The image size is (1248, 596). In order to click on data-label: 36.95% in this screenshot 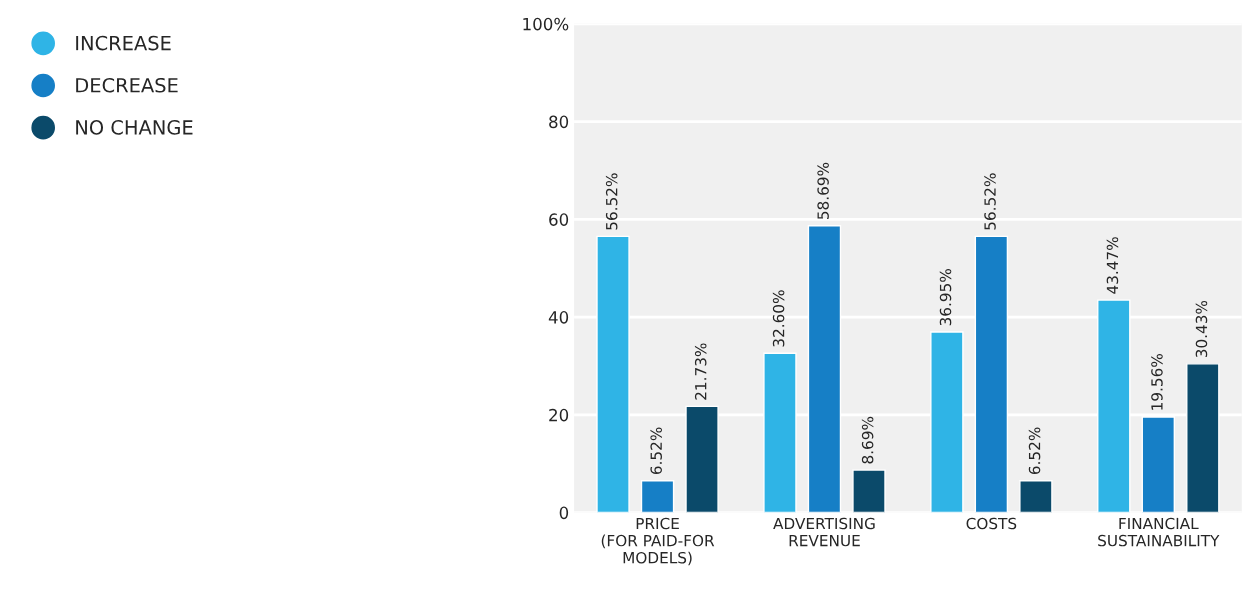, I will do `click(945, 297)`.